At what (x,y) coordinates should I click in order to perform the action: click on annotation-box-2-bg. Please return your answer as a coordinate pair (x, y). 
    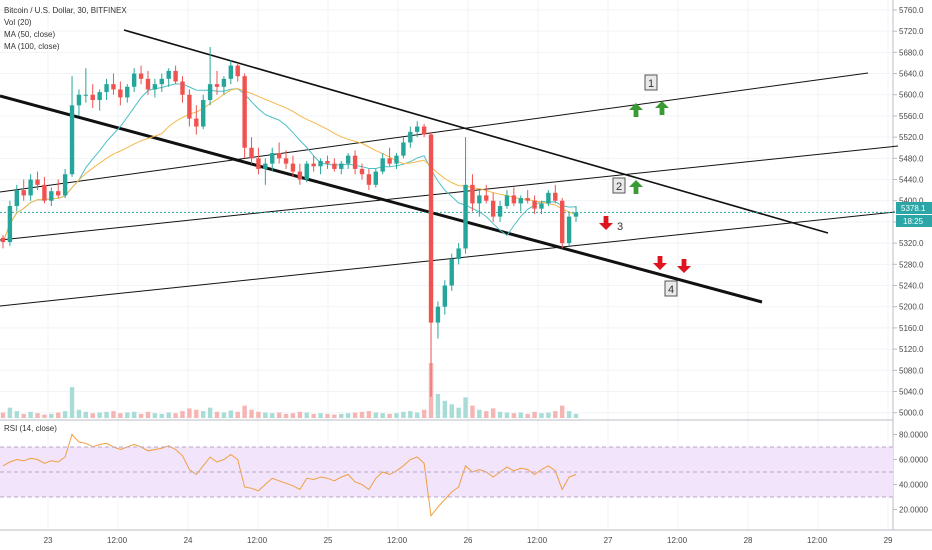
    Looking at the image, I should click on (619, 185).